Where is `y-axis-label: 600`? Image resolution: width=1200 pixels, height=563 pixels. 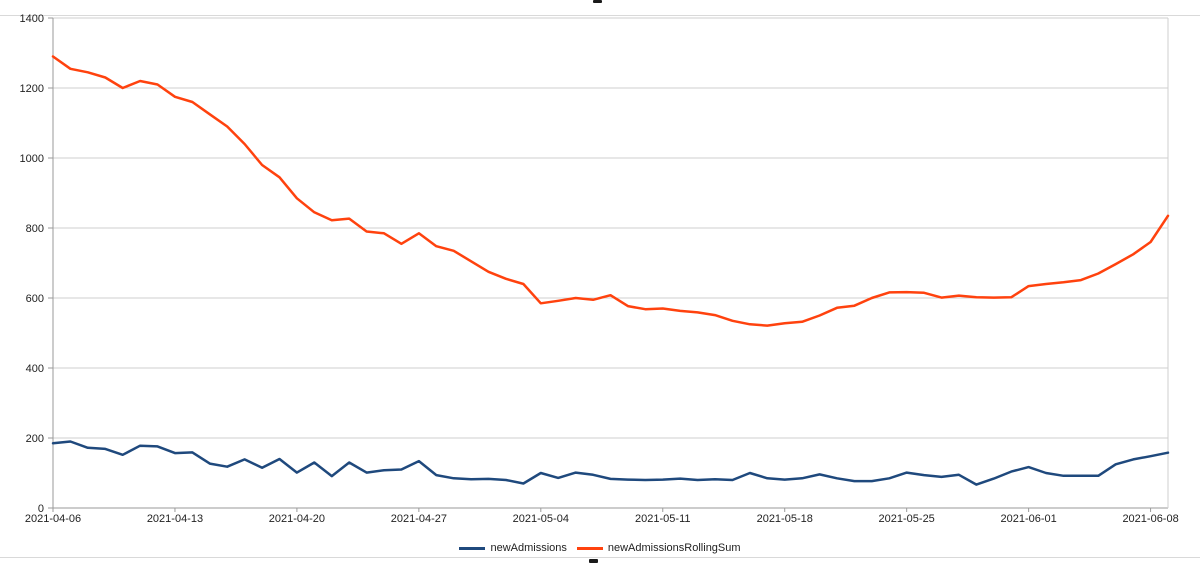
y-axis-label: 600 is located at coordinates (35, 299).